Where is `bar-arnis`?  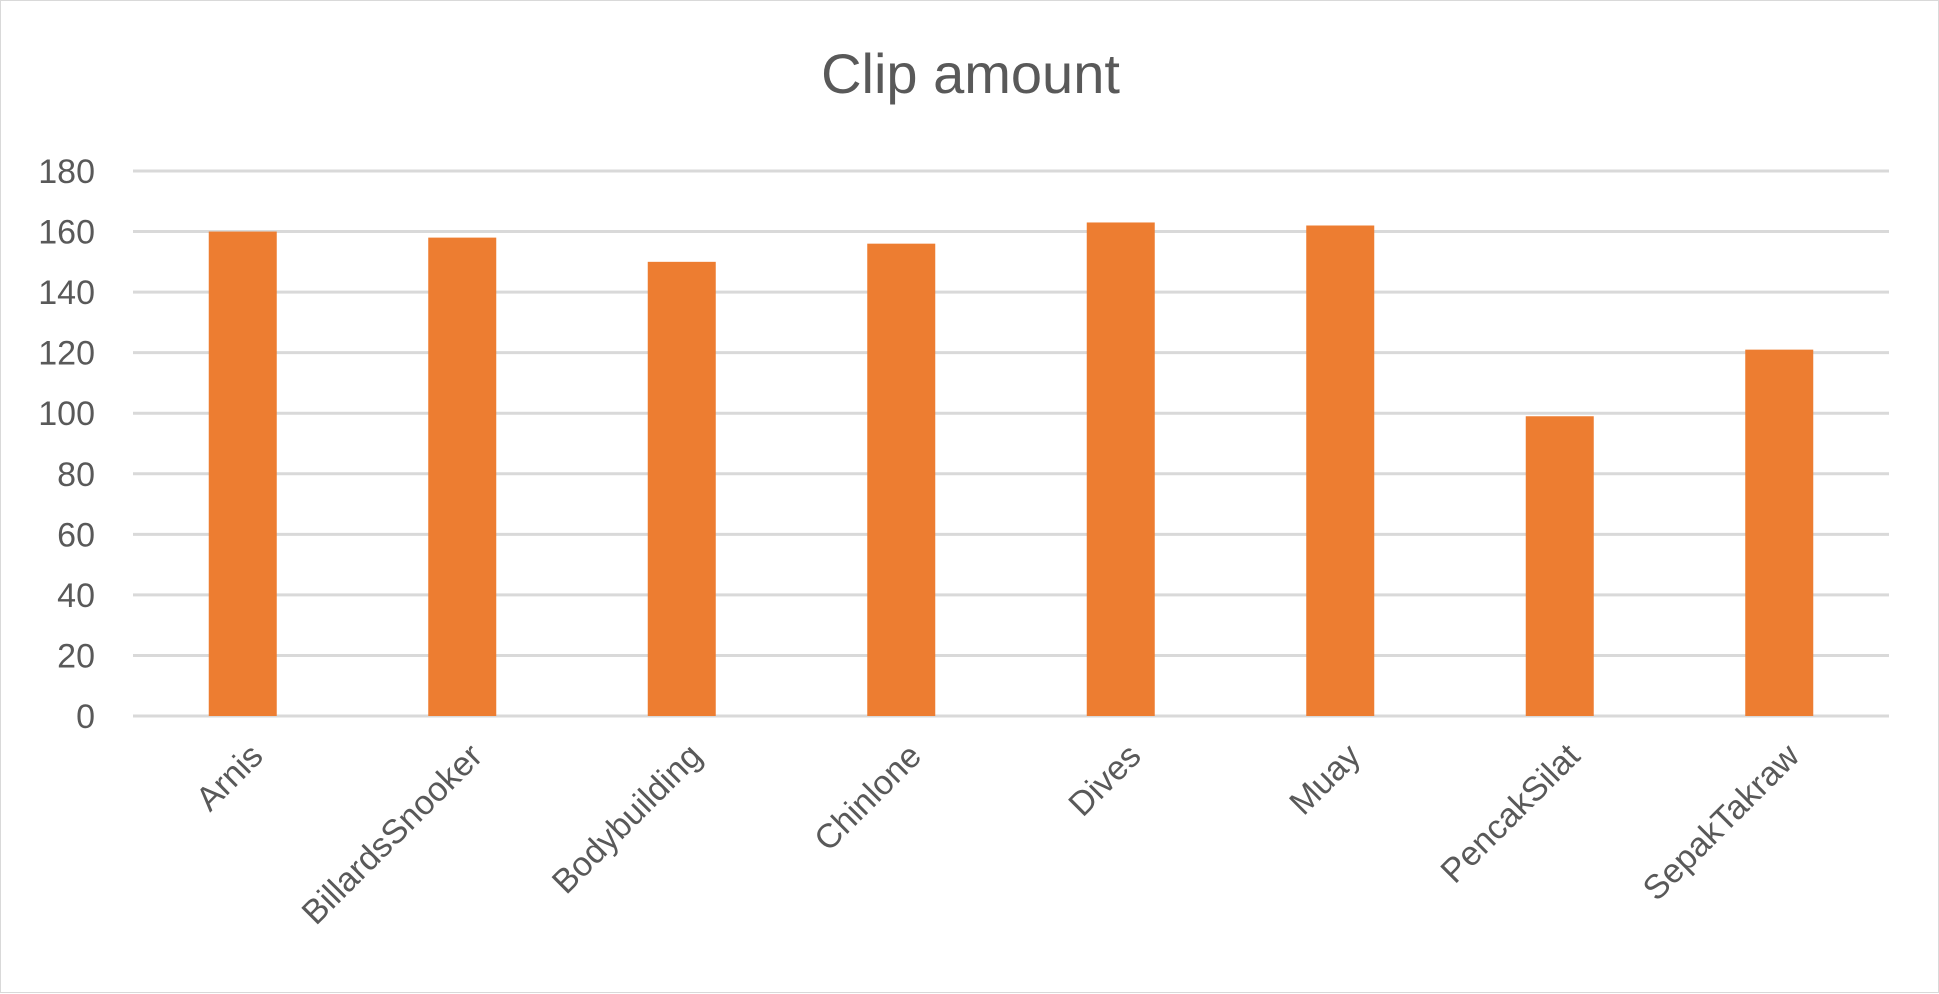 bar-arnis is located at coordinates (242, 474).